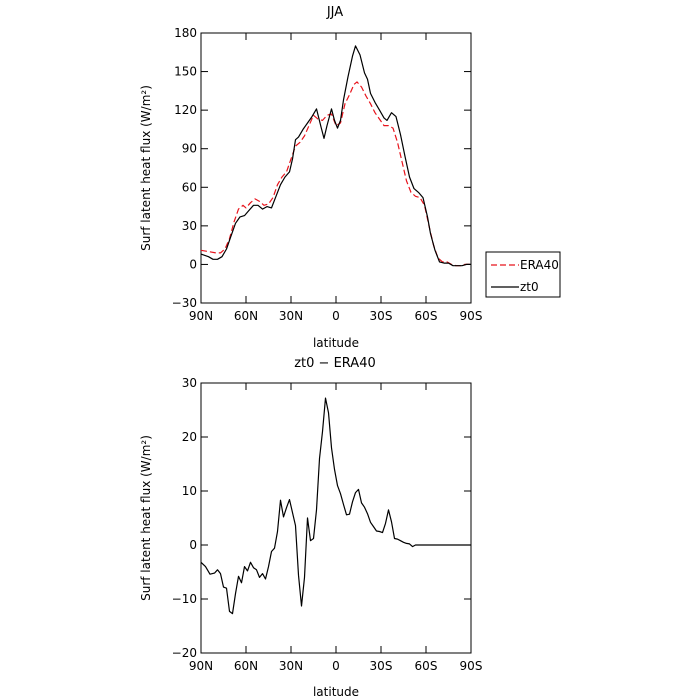 This screenshot has width=700, height=700. Describe the element at coordinates (185, 33) in the screenshot. I see `y-tick-label: 180` at that location.